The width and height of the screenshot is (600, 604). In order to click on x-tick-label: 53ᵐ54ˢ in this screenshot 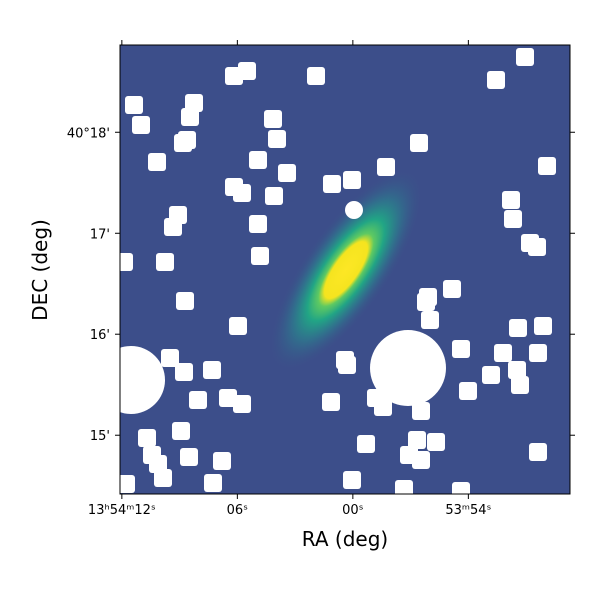, I will do `click(468, 510)`.